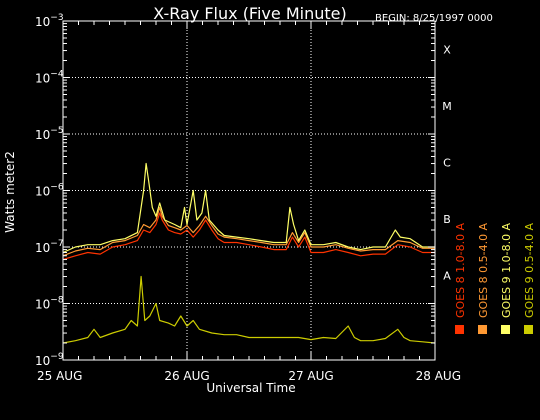  I want to click on flare-class-a: A, so click(447, 275).